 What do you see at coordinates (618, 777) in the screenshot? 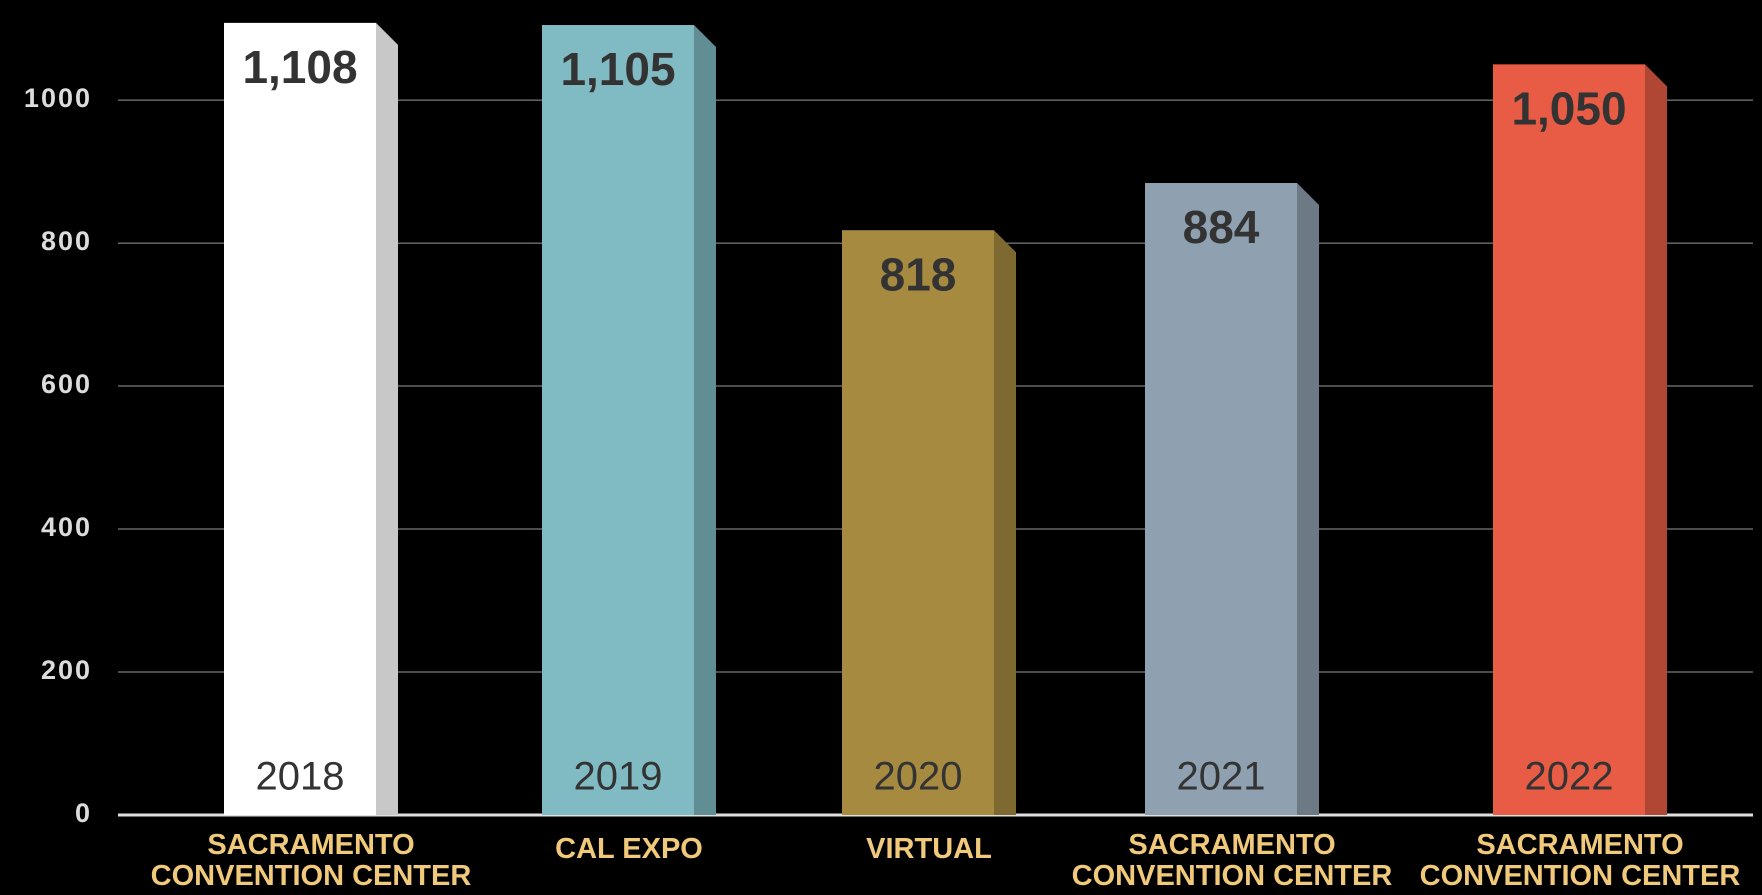
I see `year-label: 2019` at bounding box center [618, 777].